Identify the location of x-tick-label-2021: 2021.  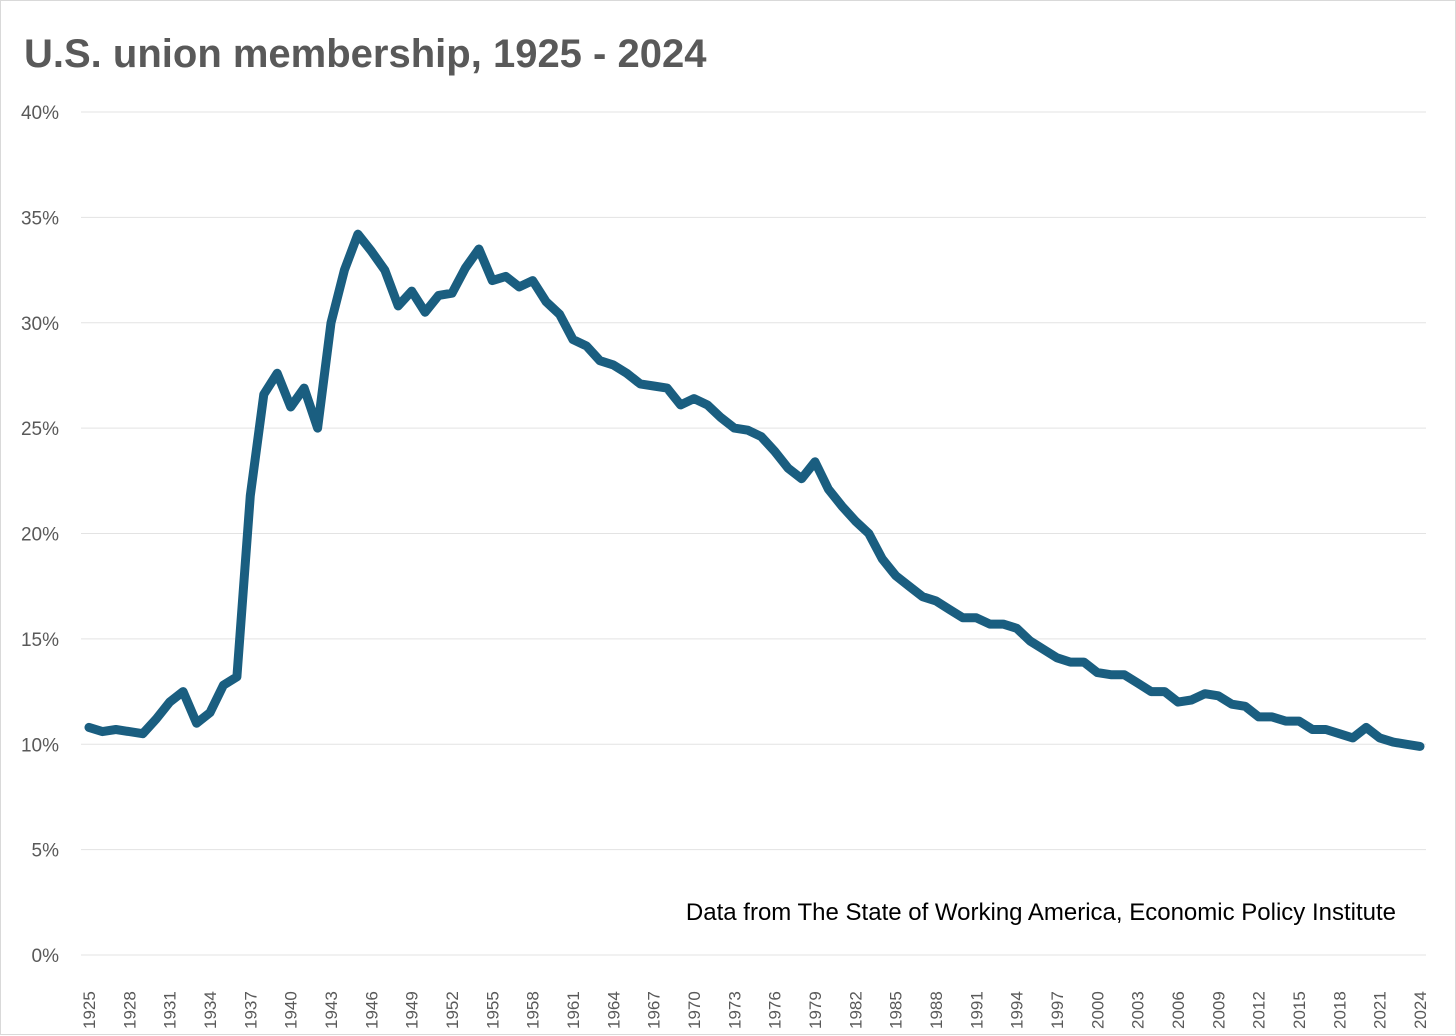
(1380, 1010).